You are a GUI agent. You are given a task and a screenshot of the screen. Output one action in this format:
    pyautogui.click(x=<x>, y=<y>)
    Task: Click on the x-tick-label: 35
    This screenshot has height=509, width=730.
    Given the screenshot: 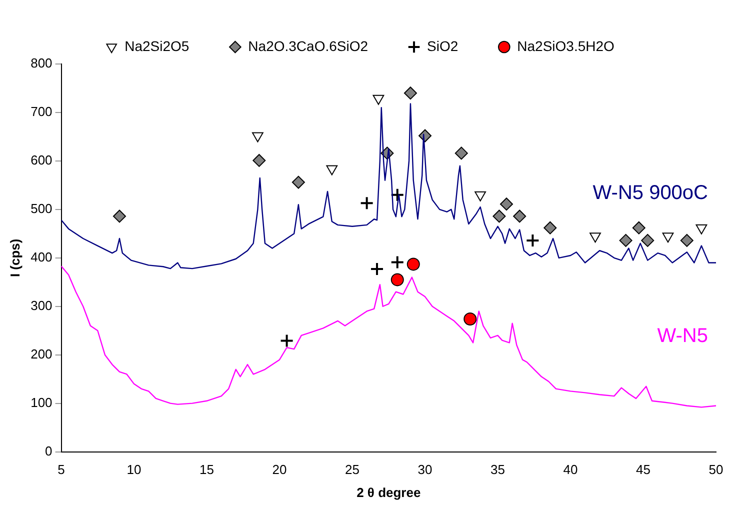 What is the action you would take?
    pyautogui.click(x=497, y=470)
    